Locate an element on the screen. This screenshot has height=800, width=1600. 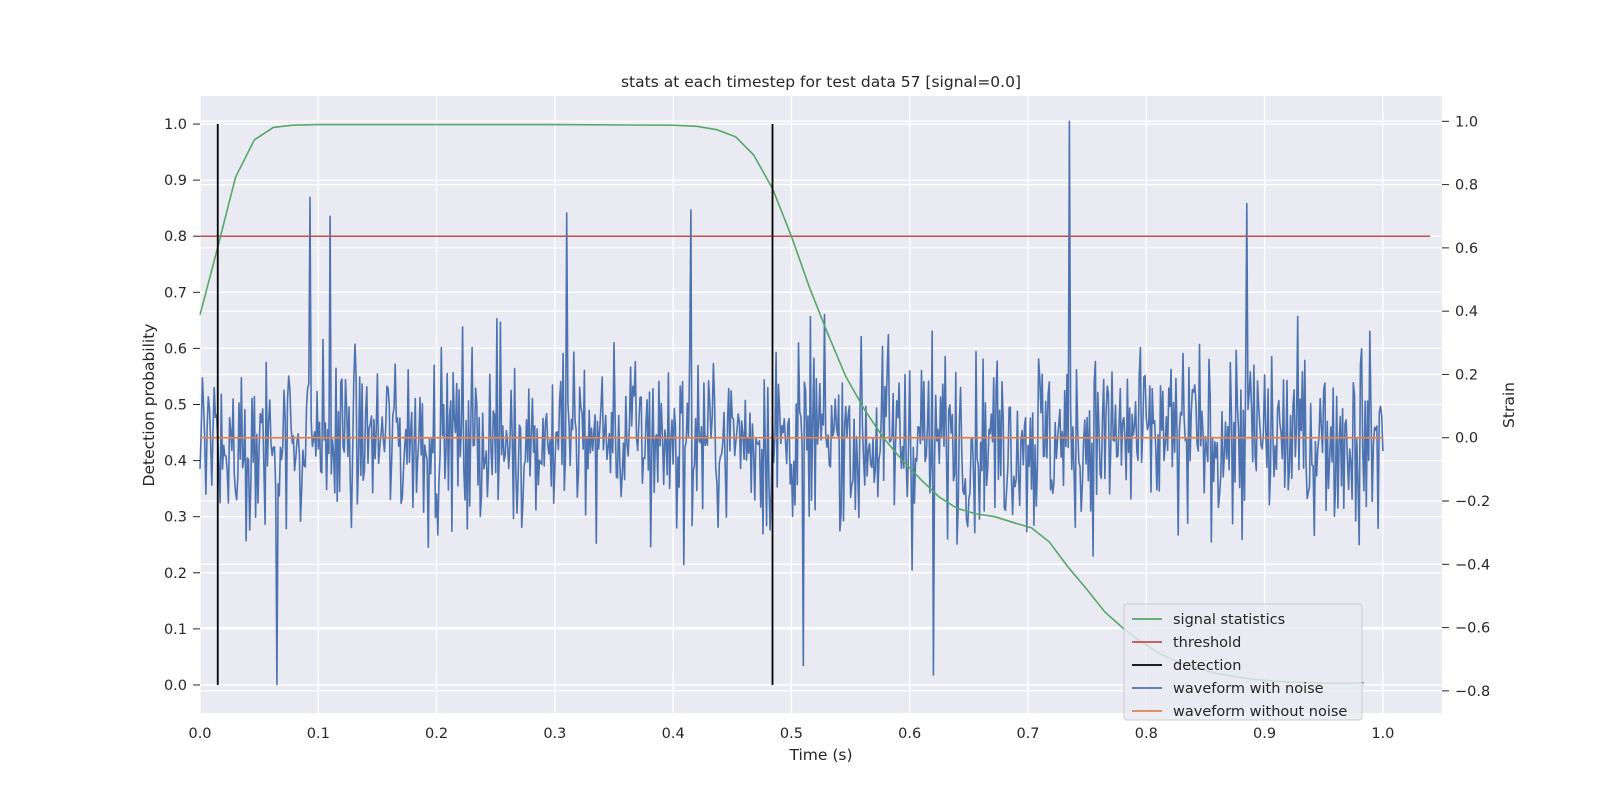
y-tick-label: 1.0 is located at coordinates (175, 125).